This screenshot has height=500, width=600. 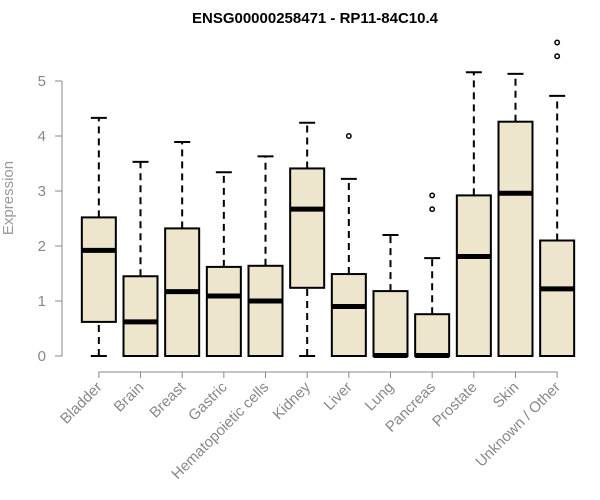 What do you see at coordinates (42, 136) in the screenshot?
I see `y-tick-label: 4` at bounding box center [42, 136].